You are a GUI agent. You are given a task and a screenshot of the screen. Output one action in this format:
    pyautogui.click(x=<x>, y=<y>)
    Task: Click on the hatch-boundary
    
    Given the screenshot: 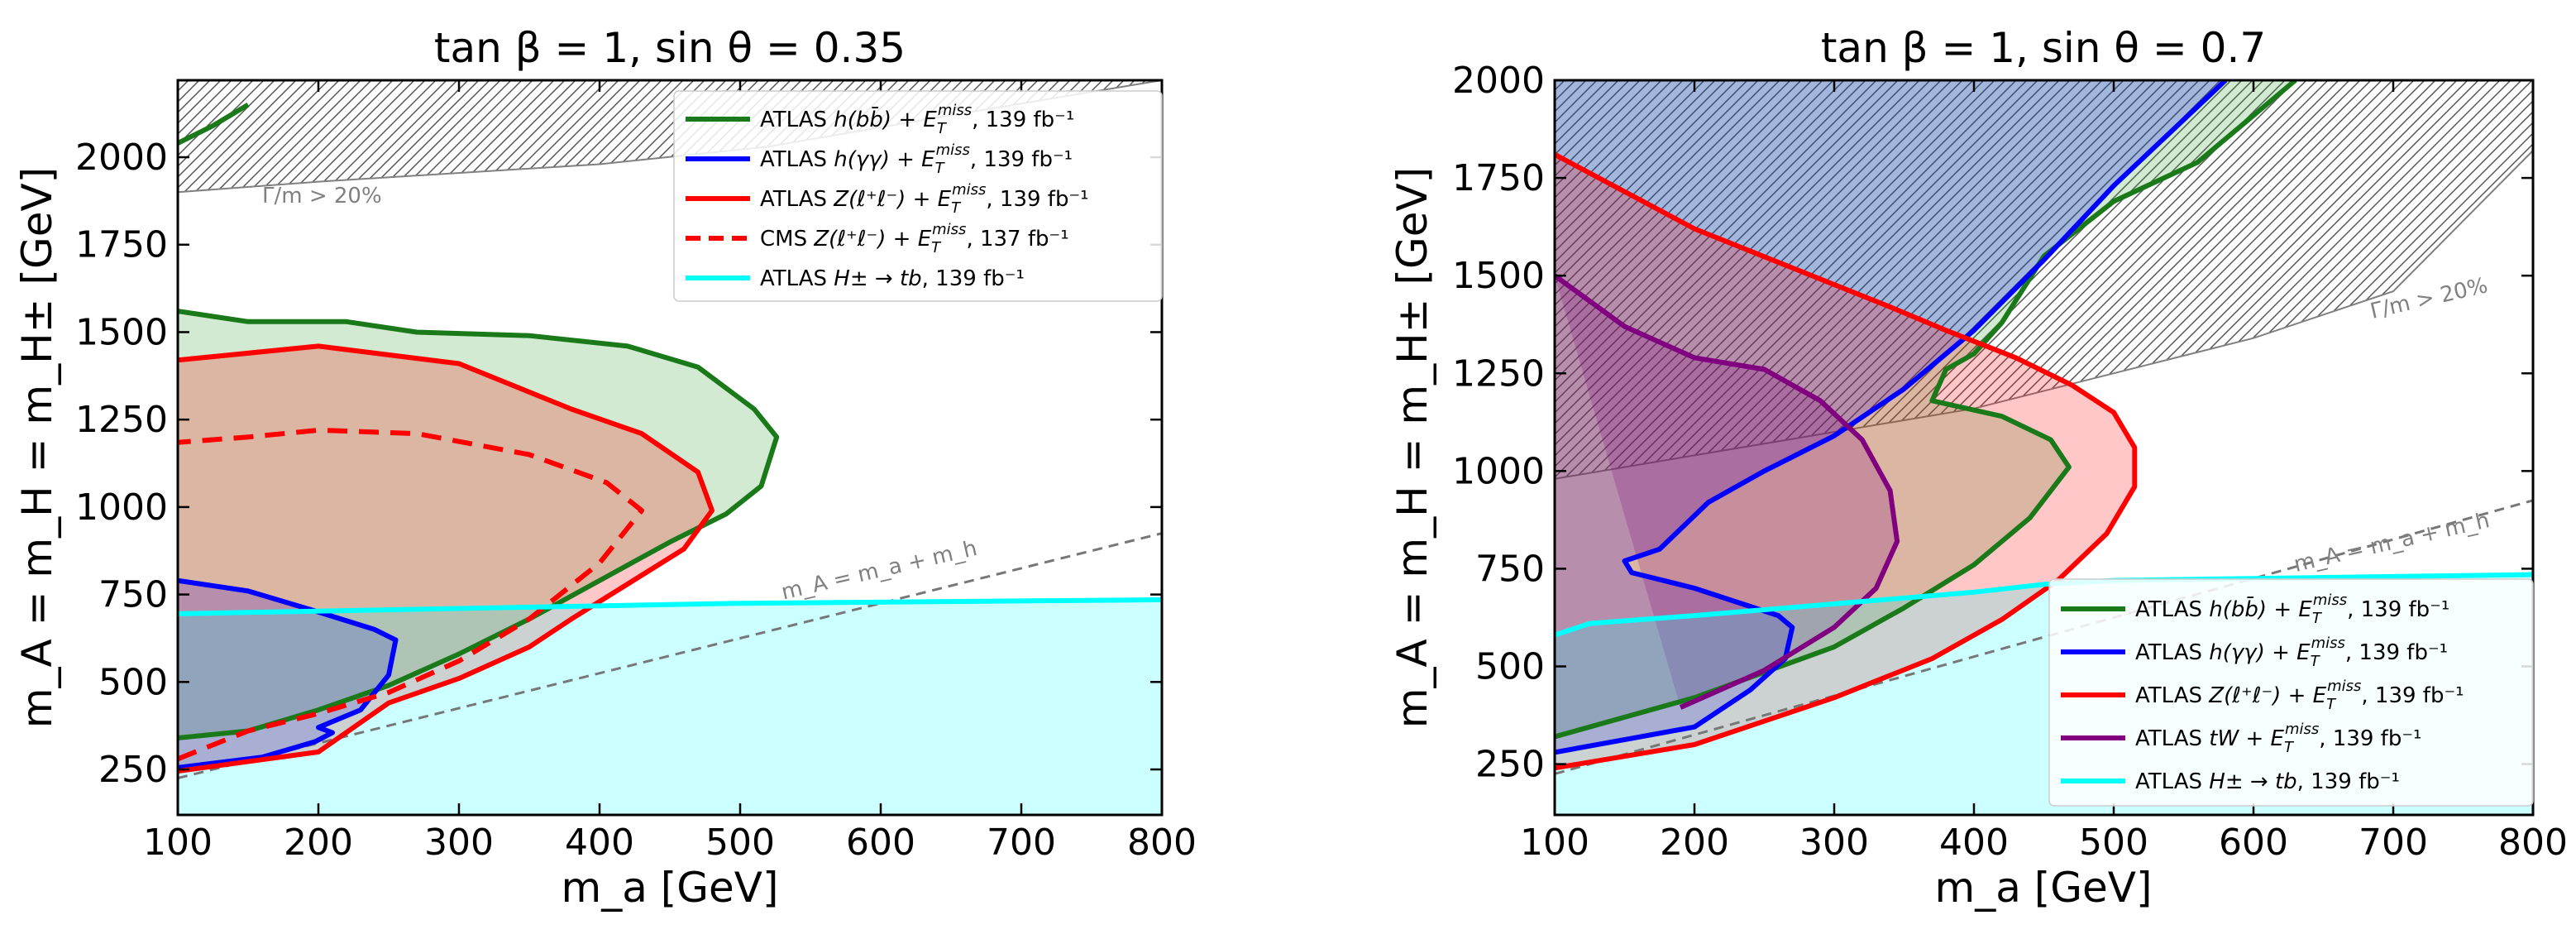 What is the action you would take?
    pyautogui.click(x=2044, y=315)
    